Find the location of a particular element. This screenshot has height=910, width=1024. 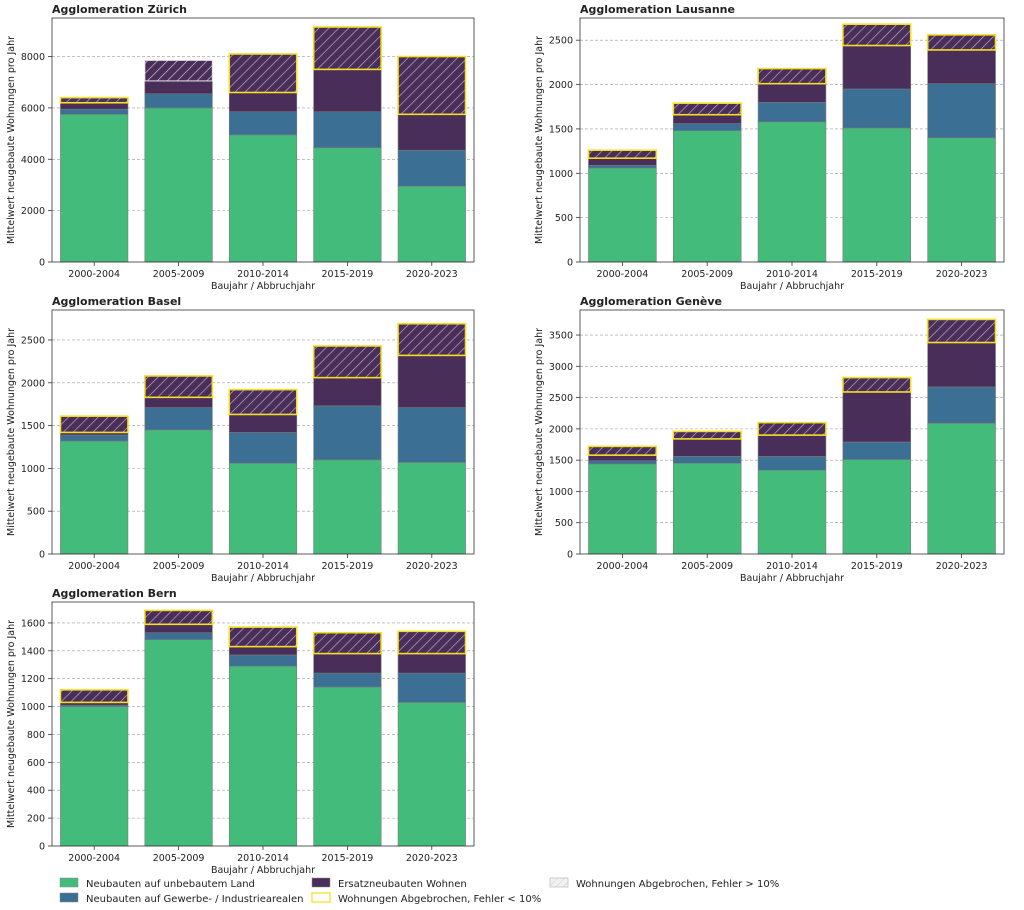

chart-bern-ytick-label: 800 is located at coordinates (36, 735).